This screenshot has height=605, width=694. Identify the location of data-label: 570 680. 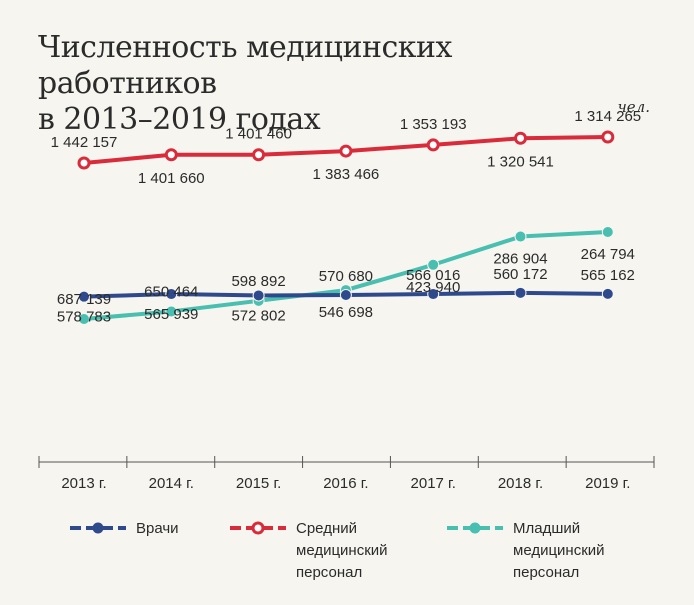
(346, 276).